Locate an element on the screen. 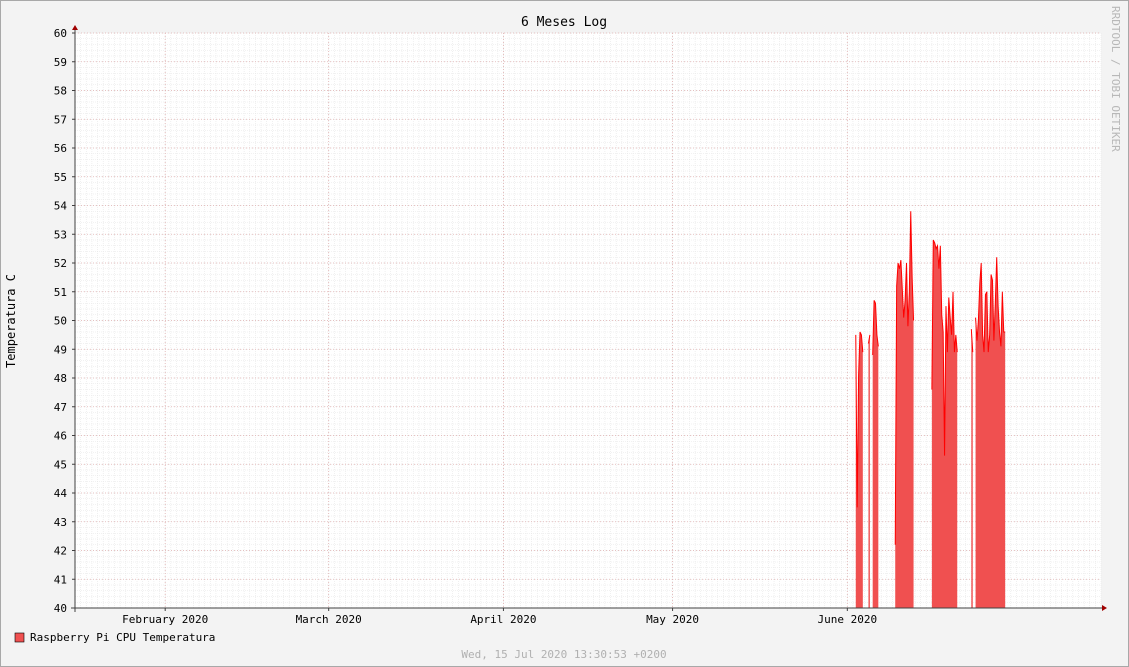  y-tick-label: 43 is located at coordinates (60, 522).